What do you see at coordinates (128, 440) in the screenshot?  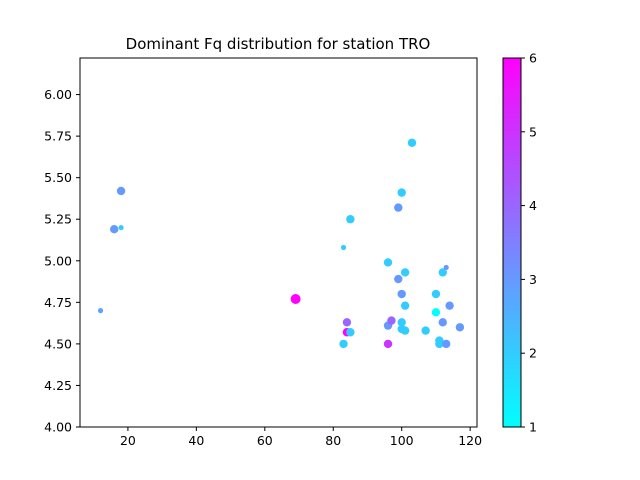 I see `x-tick-label: 20` at bounding box center [128, 440].